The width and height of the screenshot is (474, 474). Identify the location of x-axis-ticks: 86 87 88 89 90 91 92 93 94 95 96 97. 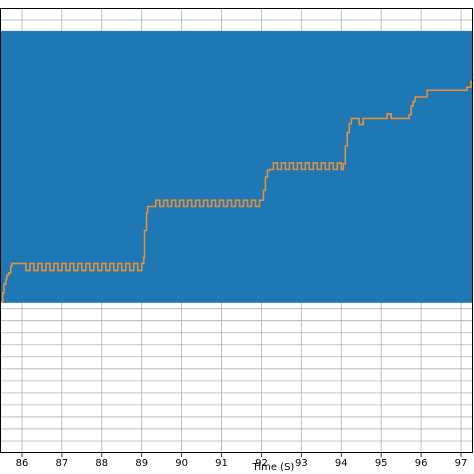
(242, 461).